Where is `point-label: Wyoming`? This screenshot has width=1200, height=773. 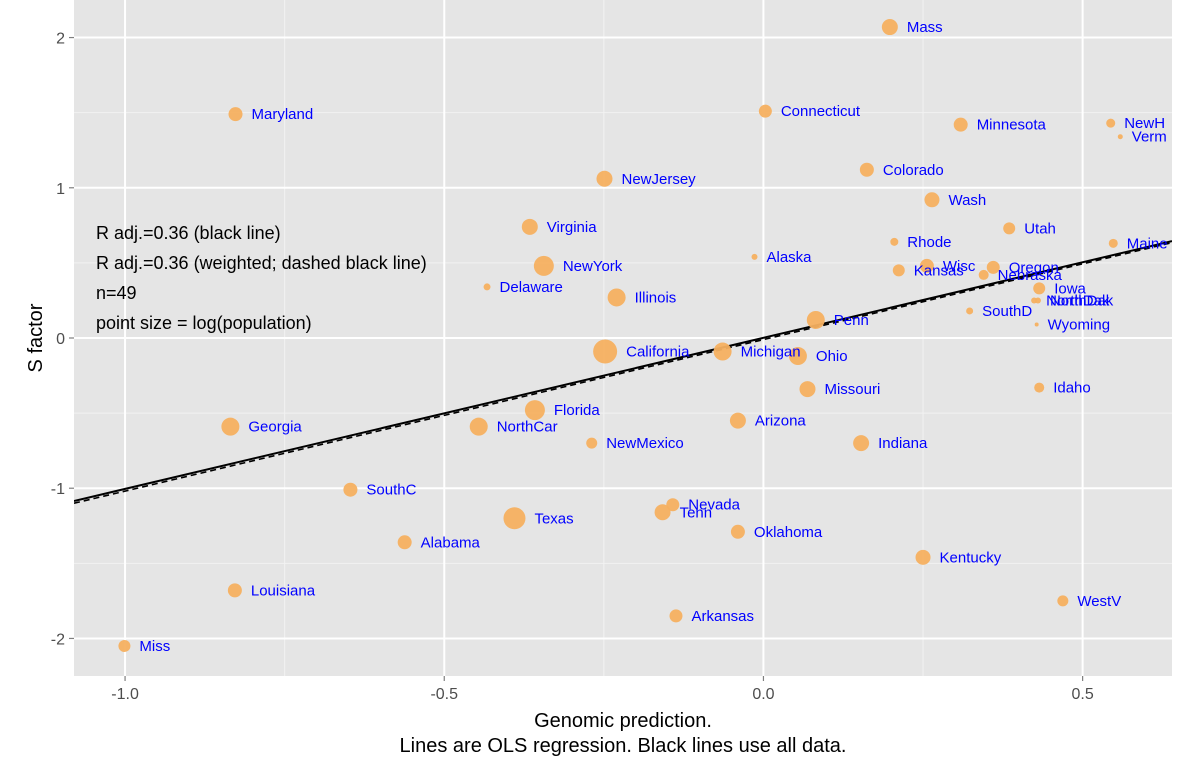 point-label: Wyoming is located at coordinates (1079, 324).